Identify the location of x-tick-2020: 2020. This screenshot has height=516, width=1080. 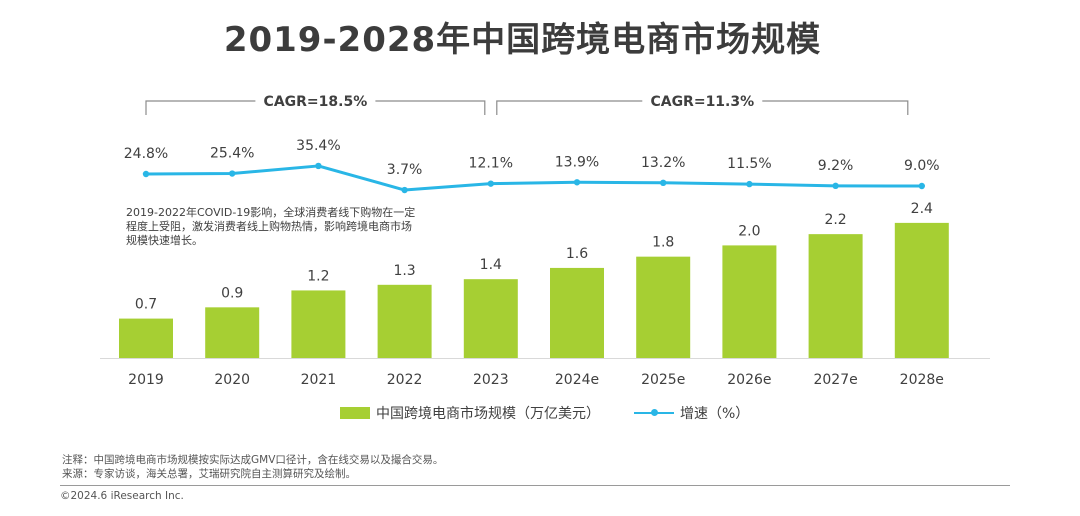
(232, 380).